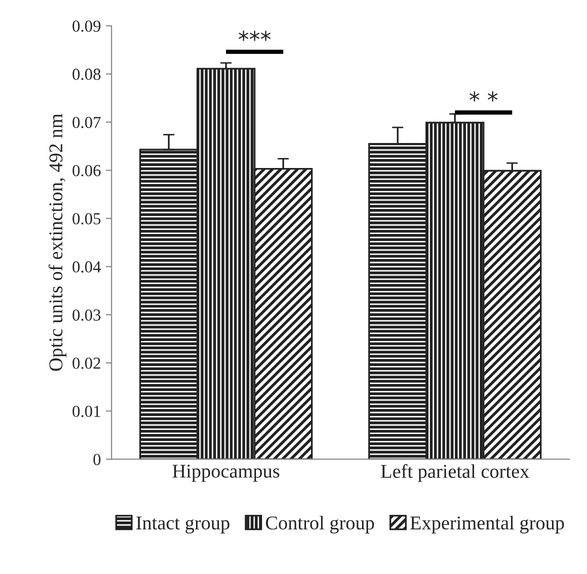 The height and width of the screenshot is (574, 587). Describe the element at coordinates (86, 26) in the screenshot. I see `y-tick-label: 0.09` at that location.